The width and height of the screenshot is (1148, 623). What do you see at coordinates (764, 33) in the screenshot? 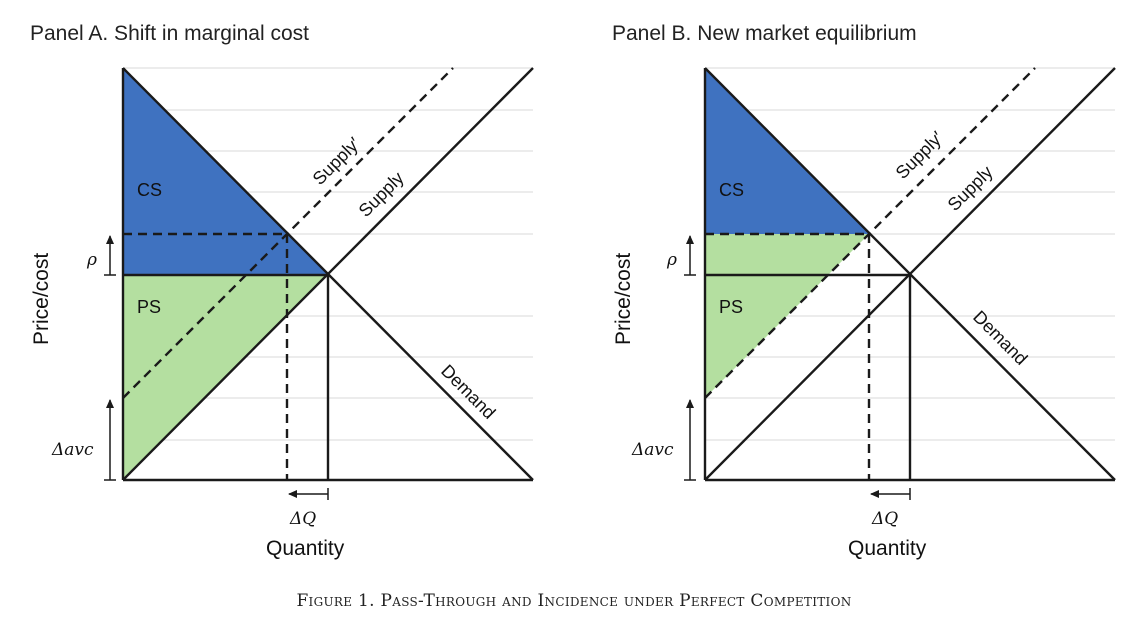
I see `panel-b-title: Panel B. New market equilibrium` at bounding box center [764, 33].